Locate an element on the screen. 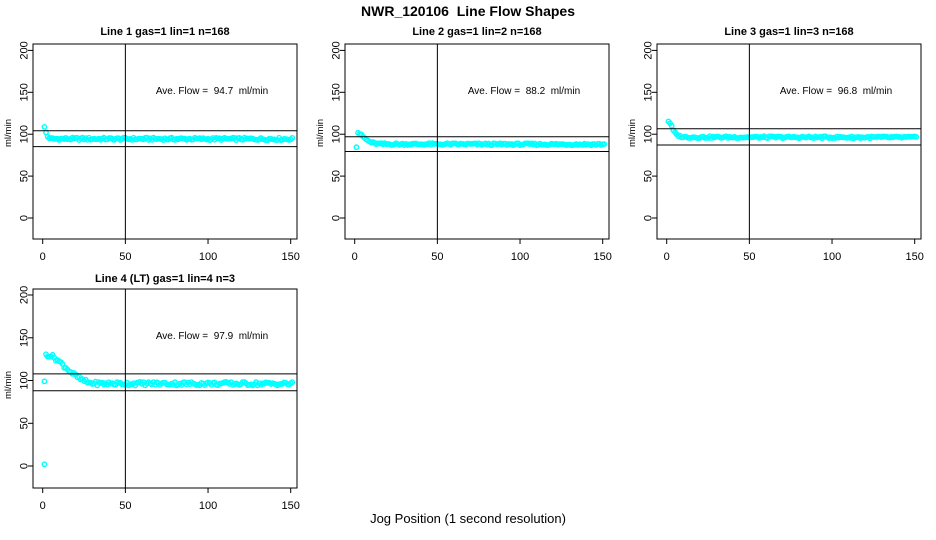 The image size is (936, 540). panel-1-title: Line 1 gas=1 lin=1 n=168 is located at coordinates (165, 32).